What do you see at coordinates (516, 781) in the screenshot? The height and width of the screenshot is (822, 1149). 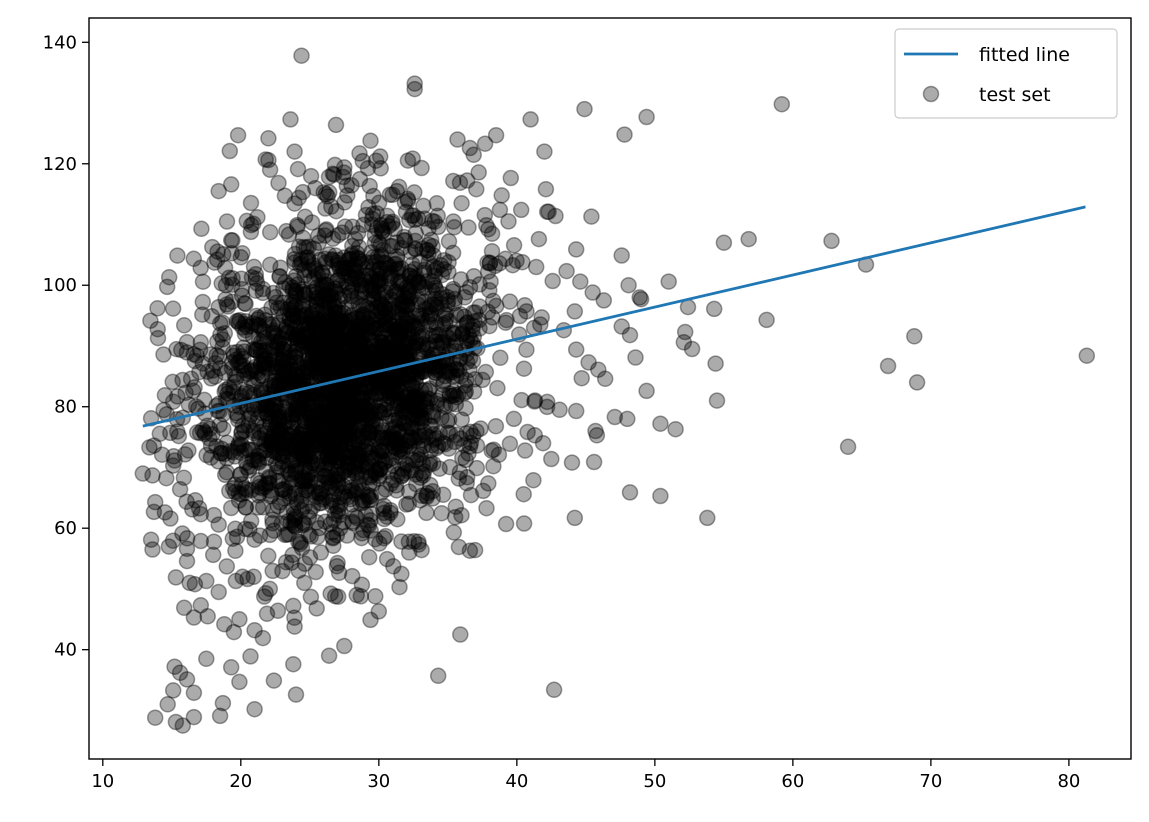 I see `x-tick-label: 40` at bounding box center [516, 781].